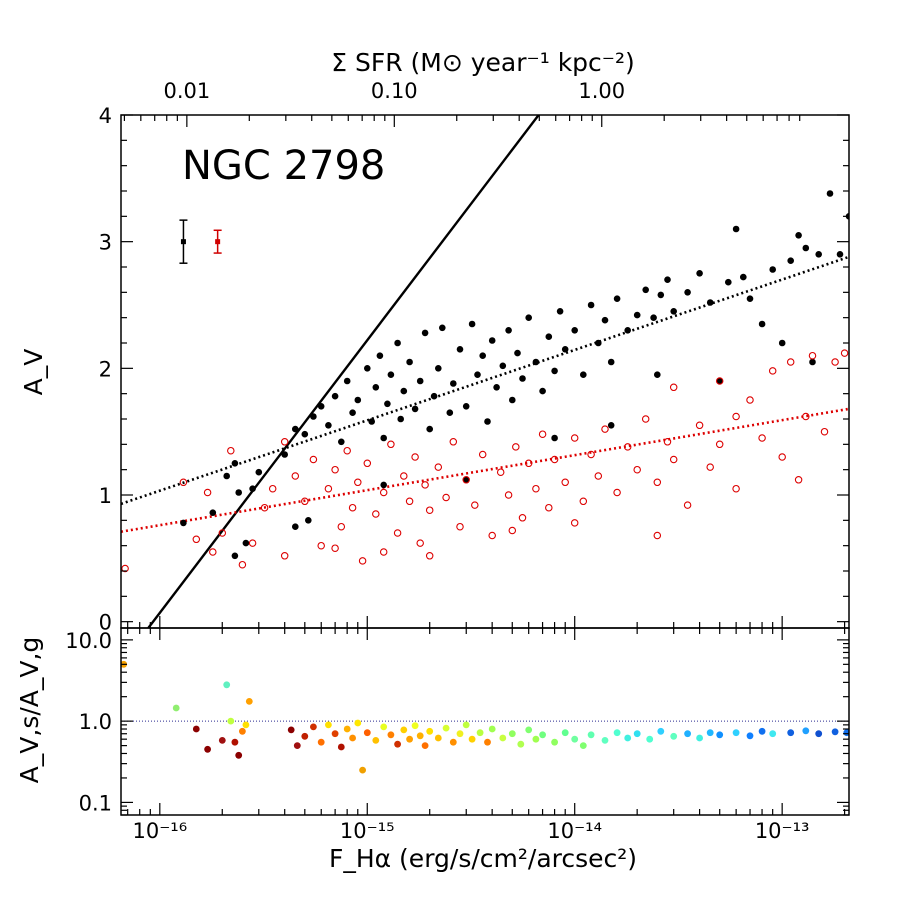  Describe the element at coordinates (367, 831) in the screenshot. I see `x-tick-label: 10⁻¹⁵` at that location.